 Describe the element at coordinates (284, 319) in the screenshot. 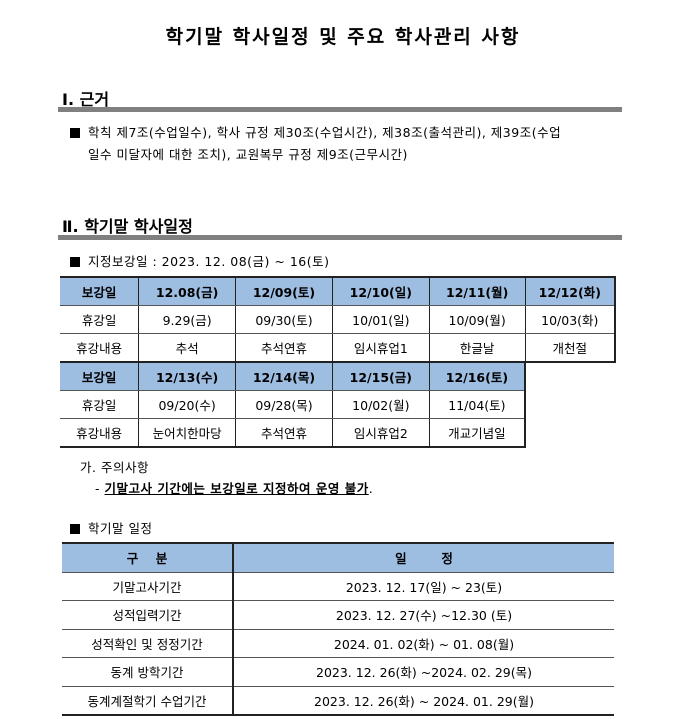

I see `makeup-table-cell: 09/30(토)` at that location.